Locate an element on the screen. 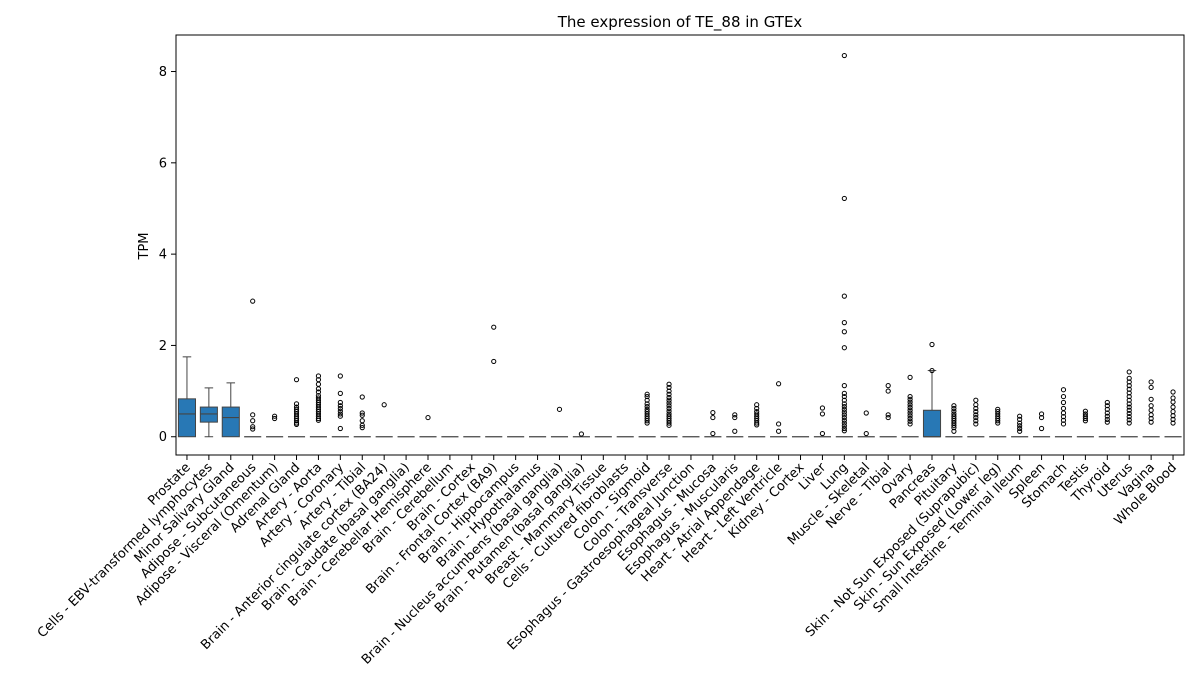 Image resolution: width=1200 pixels, height=700 pixels. y-tick-label: 2 is located at coordinates (163, 346).